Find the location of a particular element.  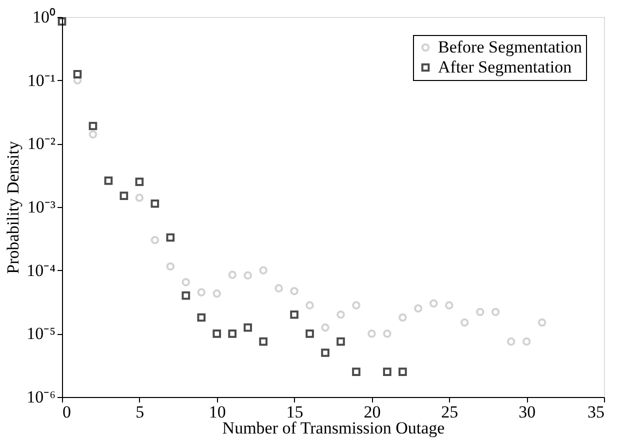

x-tick-label: 5 is located at coordinates (140, 412).